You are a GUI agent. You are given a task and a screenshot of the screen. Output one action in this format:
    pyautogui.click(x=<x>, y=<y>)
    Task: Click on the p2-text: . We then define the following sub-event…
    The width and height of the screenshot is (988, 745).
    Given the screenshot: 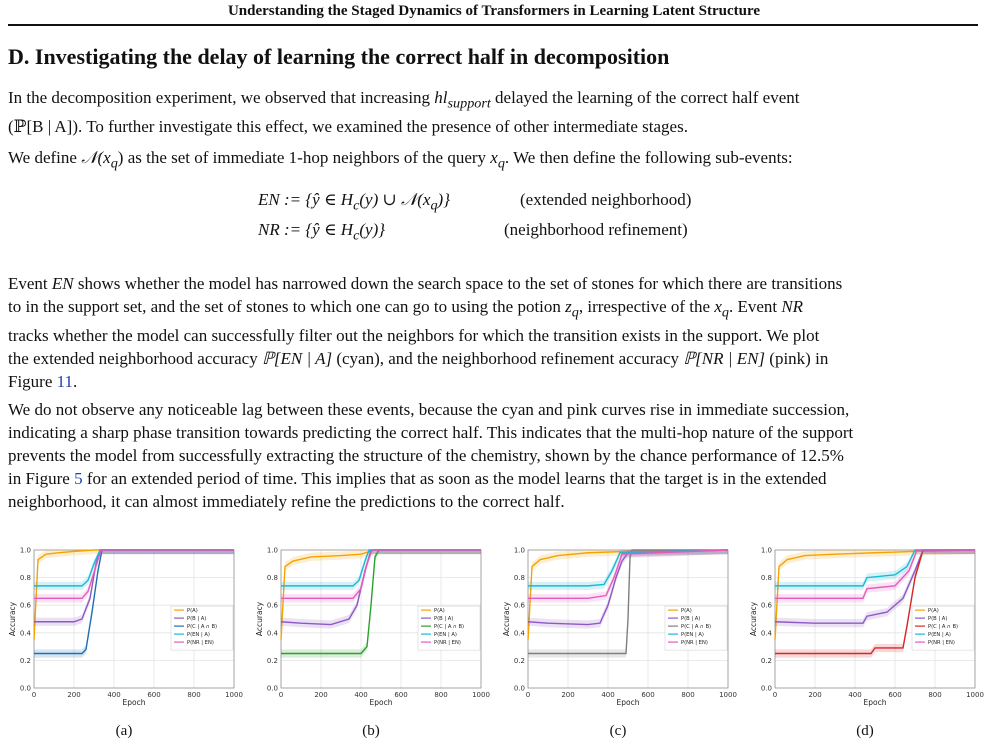 What is the action you would take?
    pyautogui.click(x=648, y=157)
    